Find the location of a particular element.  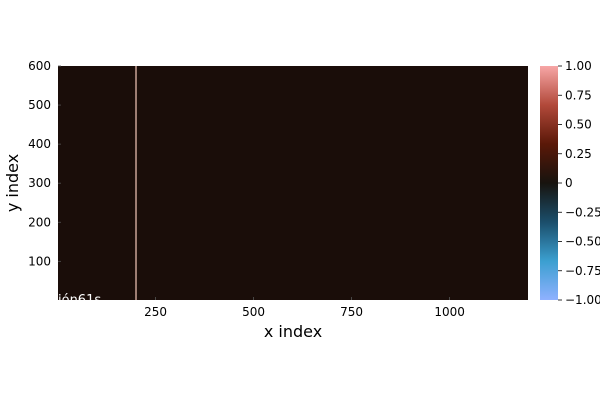

colorbar-tick-label: −1.00 is located at coordinates (582, 300).